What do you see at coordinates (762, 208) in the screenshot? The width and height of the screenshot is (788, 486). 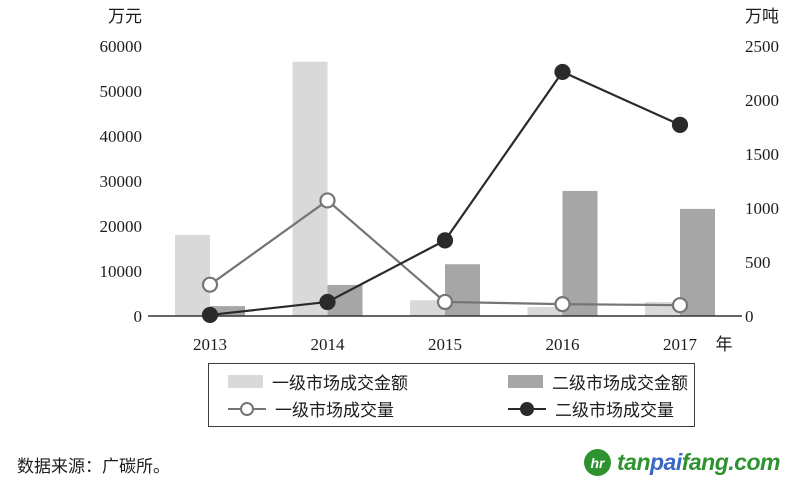 I see `svg-text: 1000` at bounding box center [762, 208].